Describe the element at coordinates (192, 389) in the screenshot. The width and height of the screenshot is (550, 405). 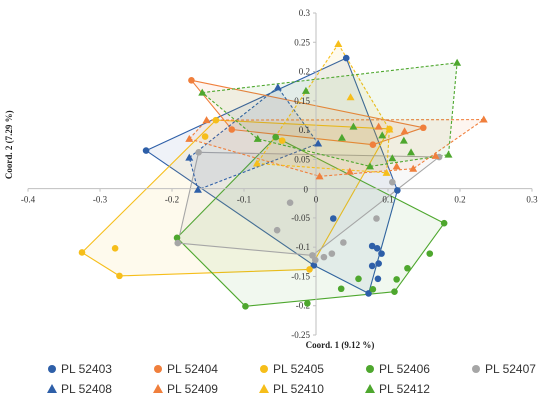
I see `legend-label: PL 52409` at that location.